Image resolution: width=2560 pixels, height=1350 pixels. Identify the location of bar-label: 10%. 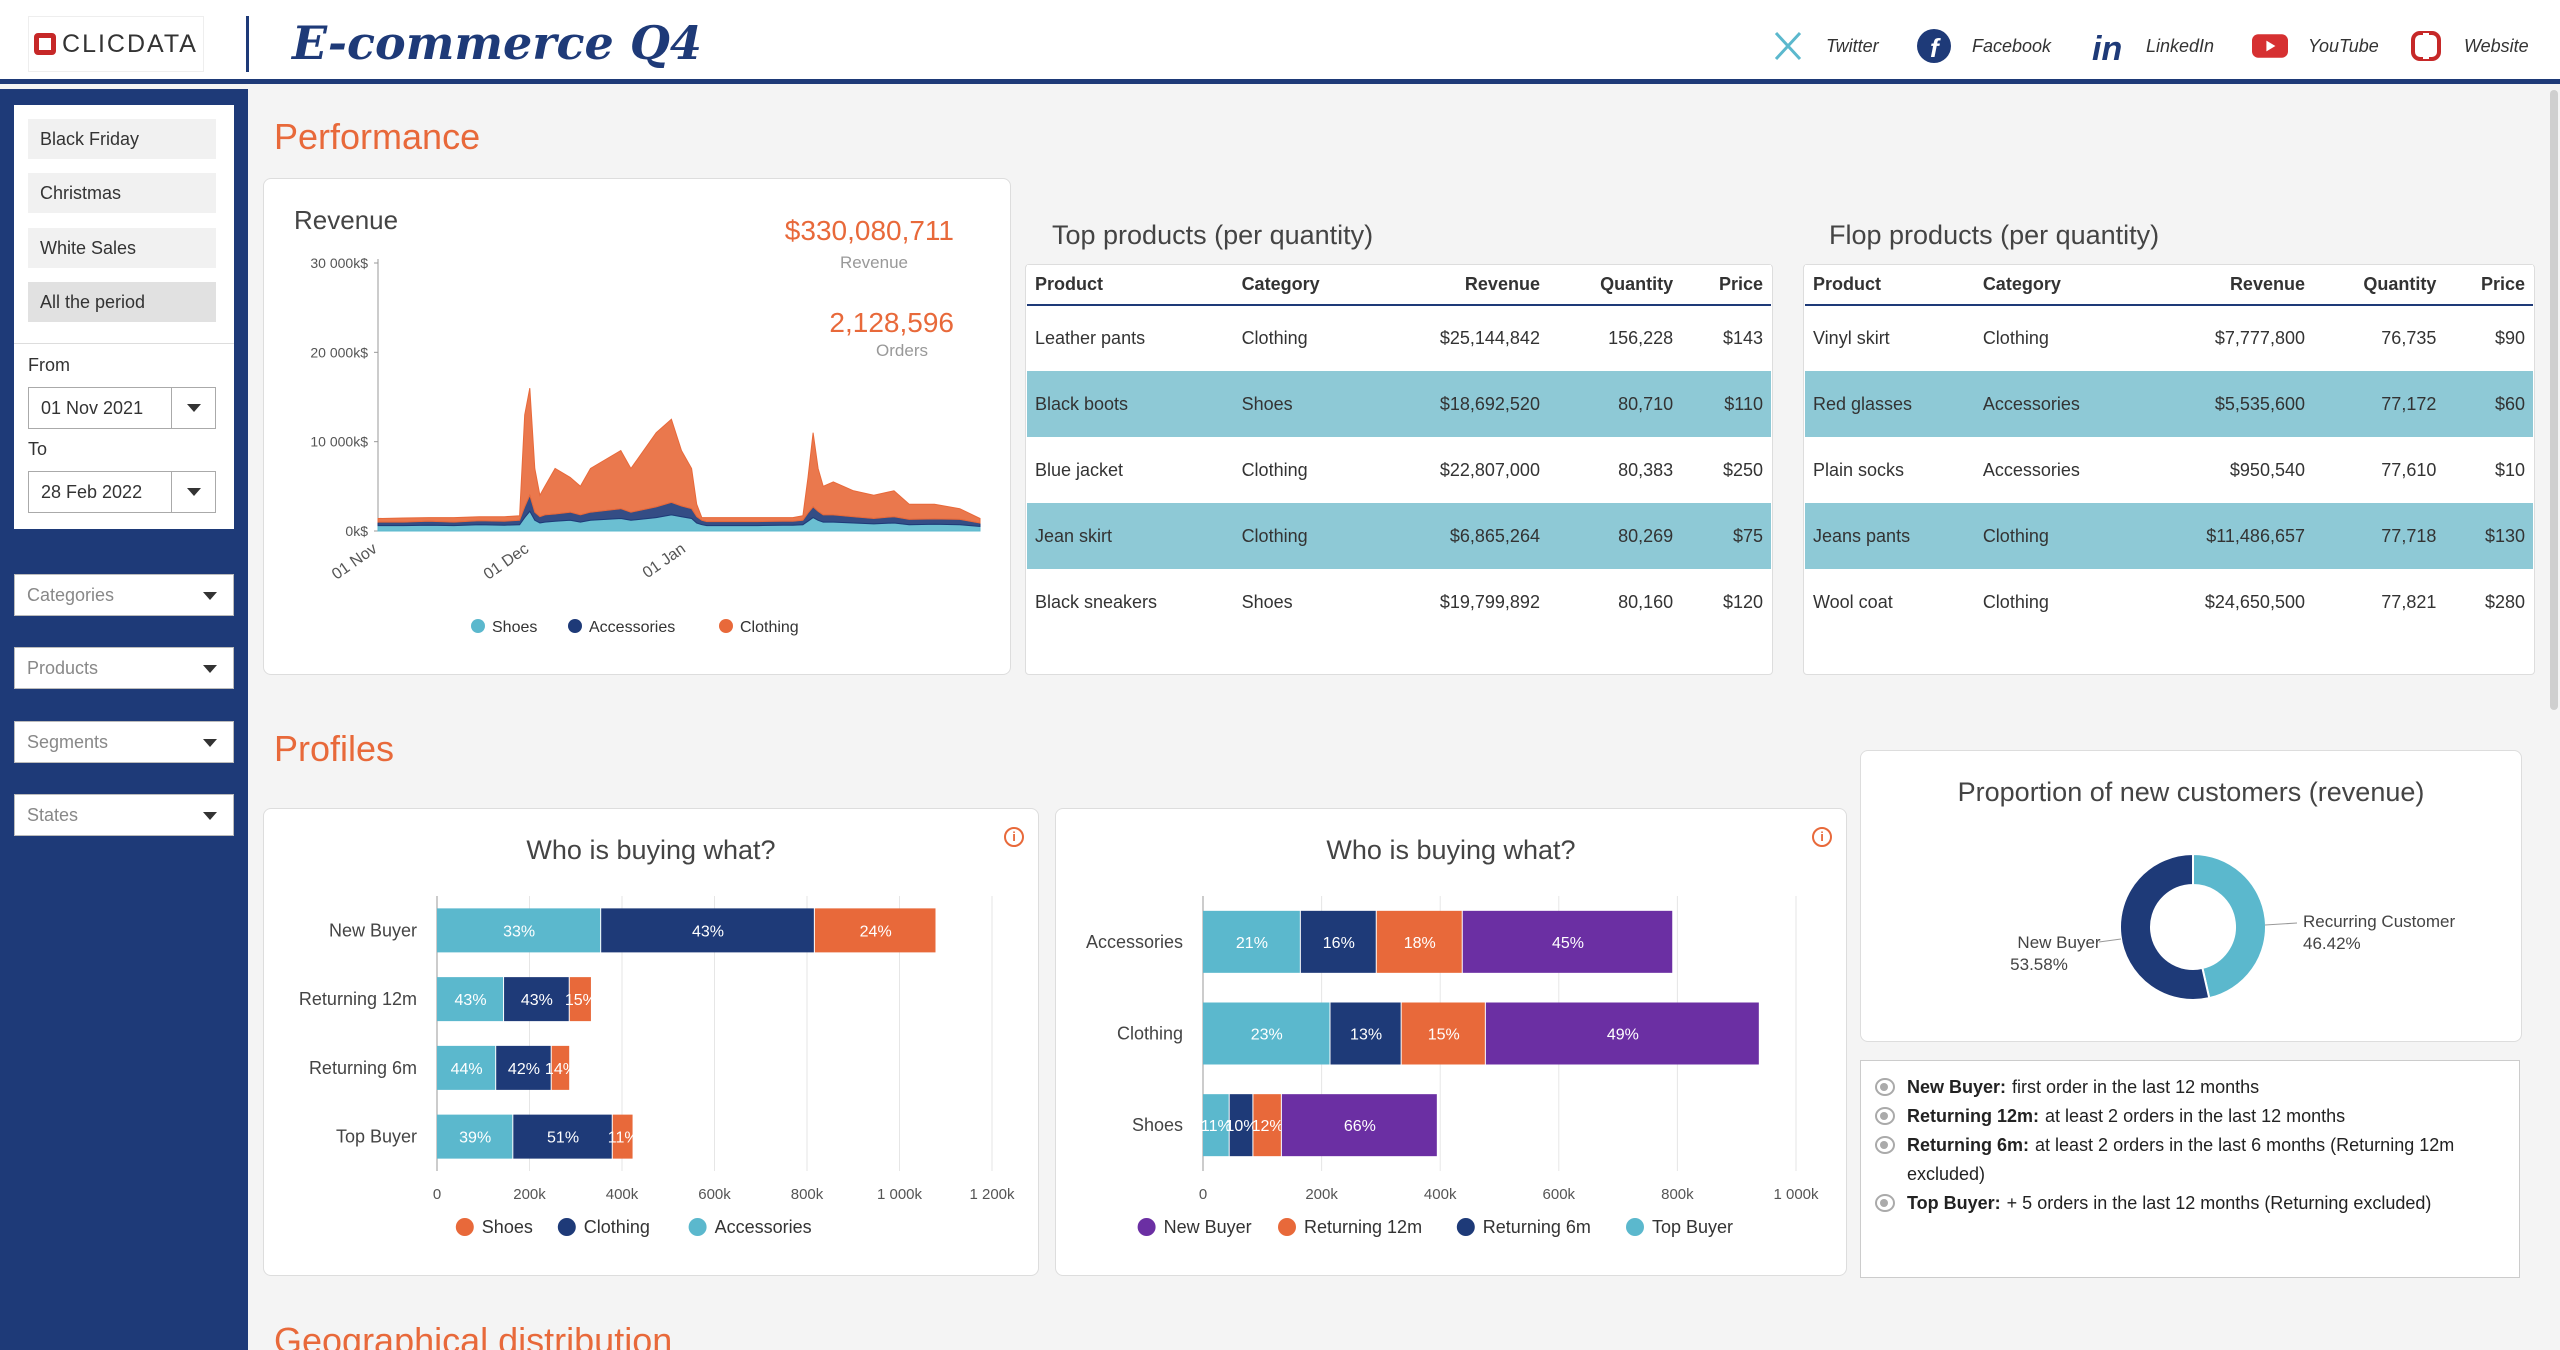
(1242, 1126).